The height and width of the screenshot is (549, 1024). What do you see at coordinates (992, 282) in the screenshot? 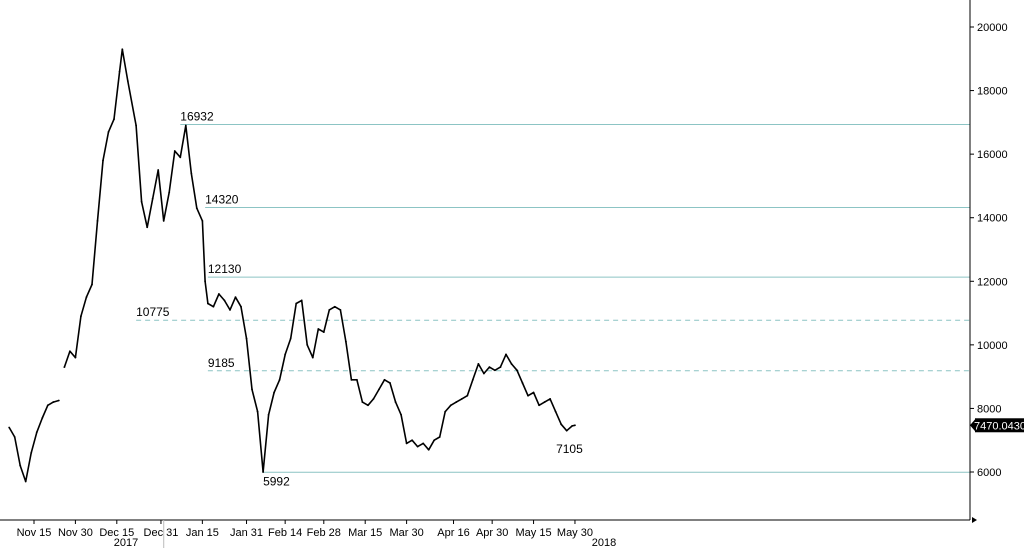
I see `y-tick-label: 12000` at bounding box center [992, 282].